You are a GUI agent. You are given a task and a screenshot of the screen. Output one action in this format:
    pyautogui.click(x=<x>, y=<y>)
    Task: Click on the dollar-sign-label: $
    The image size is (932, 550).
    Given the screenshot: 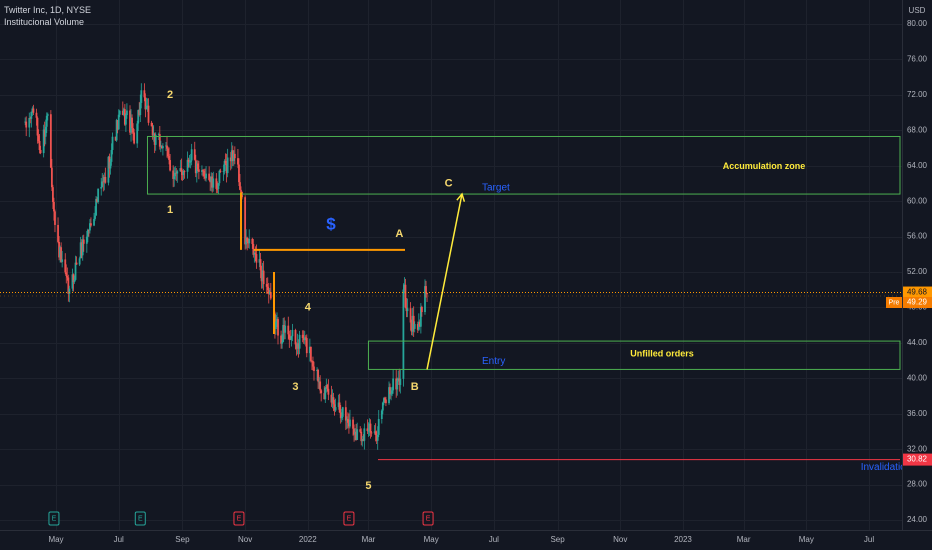 What is the action you would take?
    pyautogui.click(x=331, y=224)
    